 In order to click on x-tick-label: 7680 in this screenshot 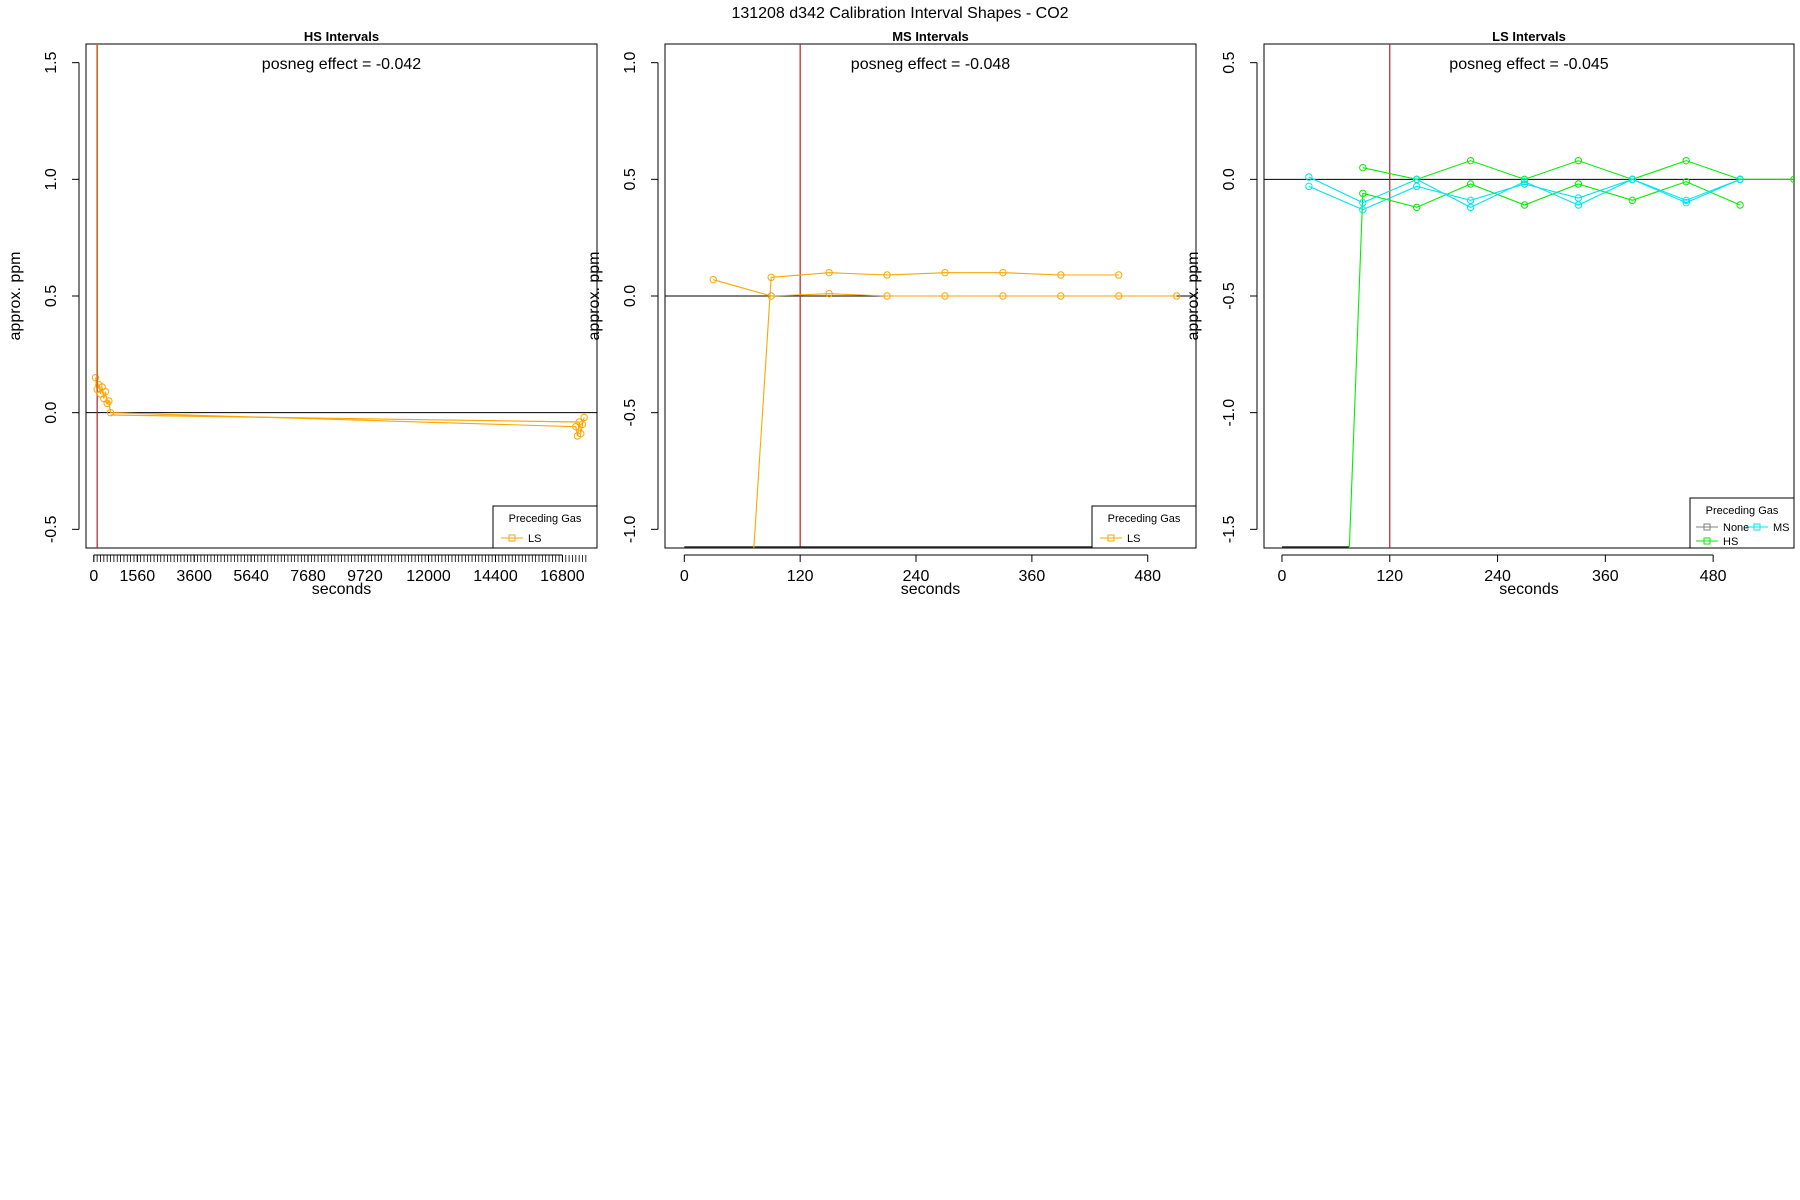, I will do `click(308, 576)`.